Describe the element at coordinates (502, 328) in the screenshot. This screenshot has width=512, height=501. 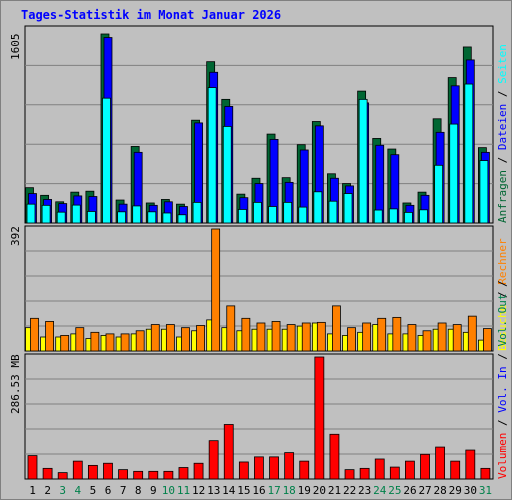
I see `legend-item-besuche: Besuche` at that location.